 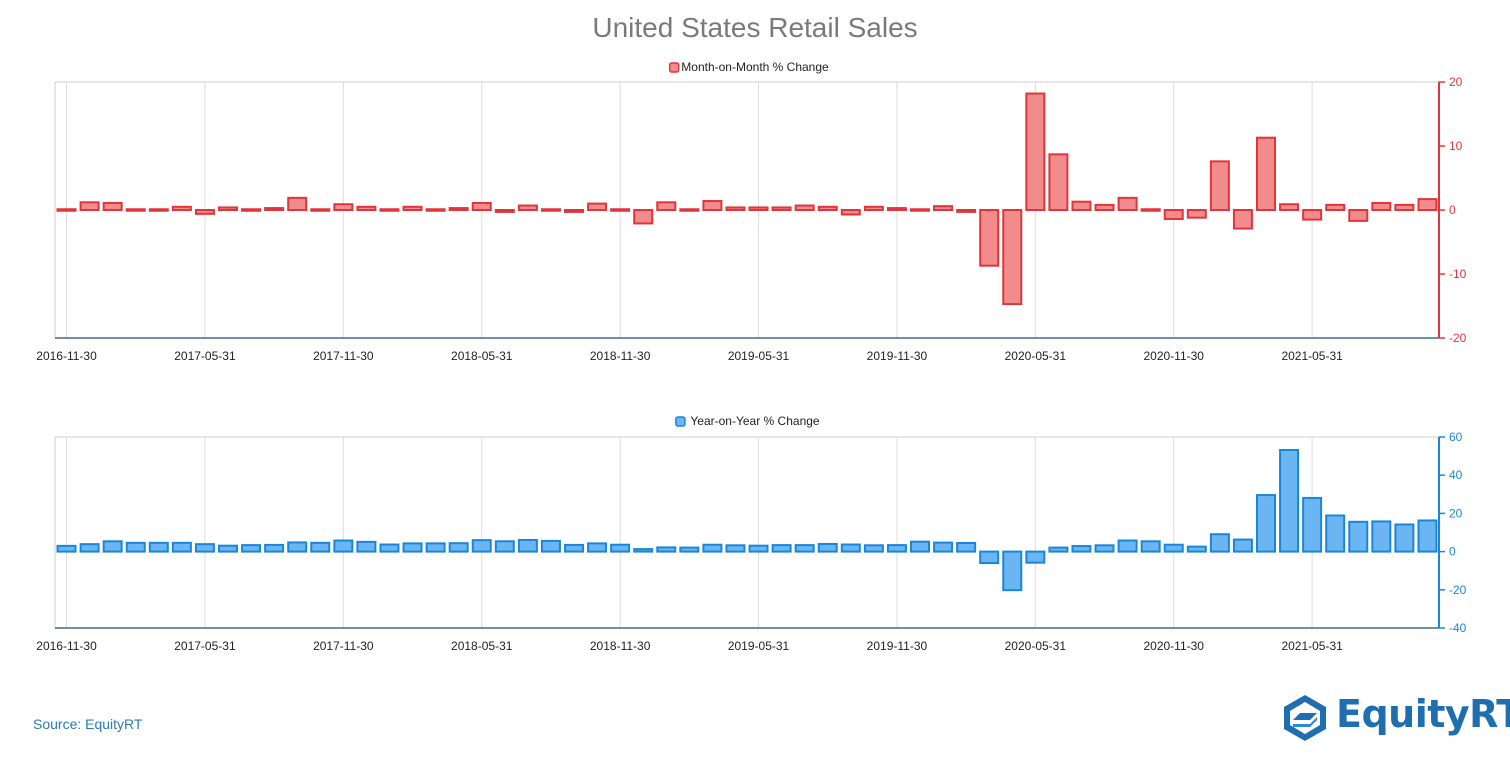 I want to click on mom-y-tick-label: -10, so click(x=1458, y=274).